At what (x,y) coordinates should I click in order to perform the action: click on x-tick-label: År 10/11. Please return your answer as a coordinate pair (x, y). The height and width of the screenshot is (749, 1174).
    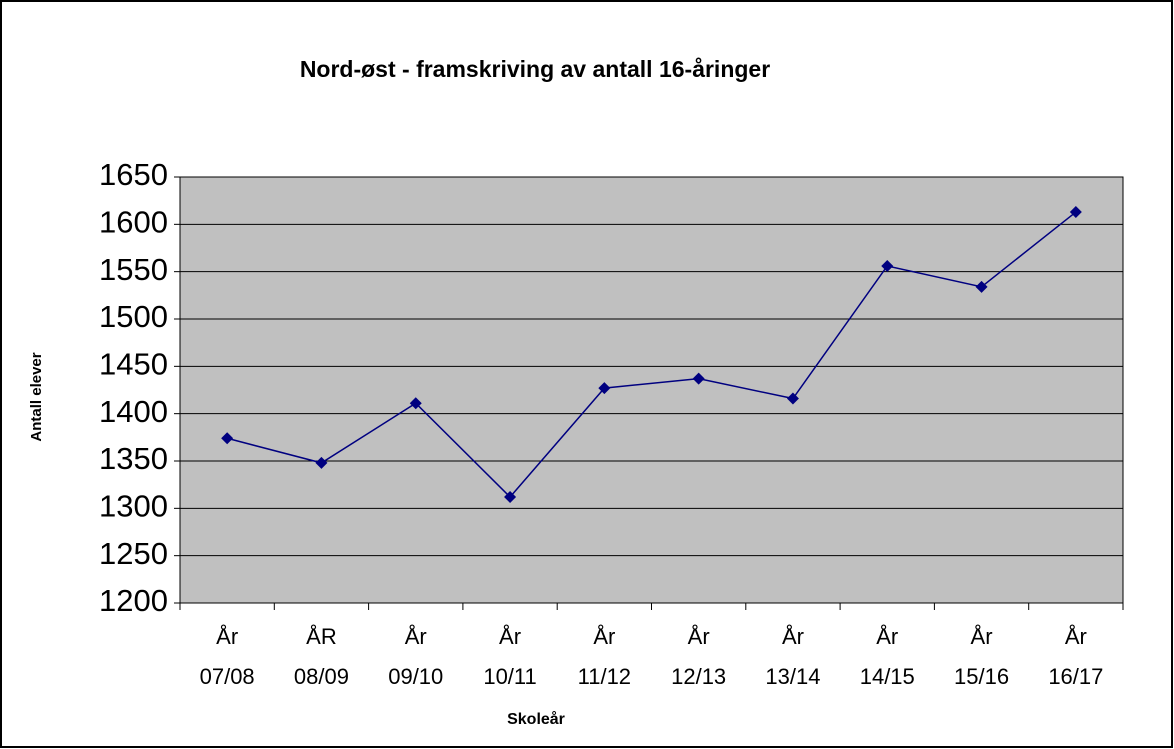
    Looking at the image, I should click on (510, 656).